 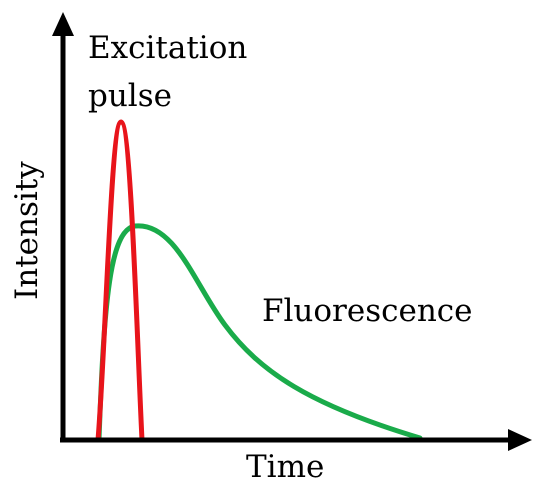 I want to click on fluorescence-label: Fluorescence, so click(x=367, y=311).